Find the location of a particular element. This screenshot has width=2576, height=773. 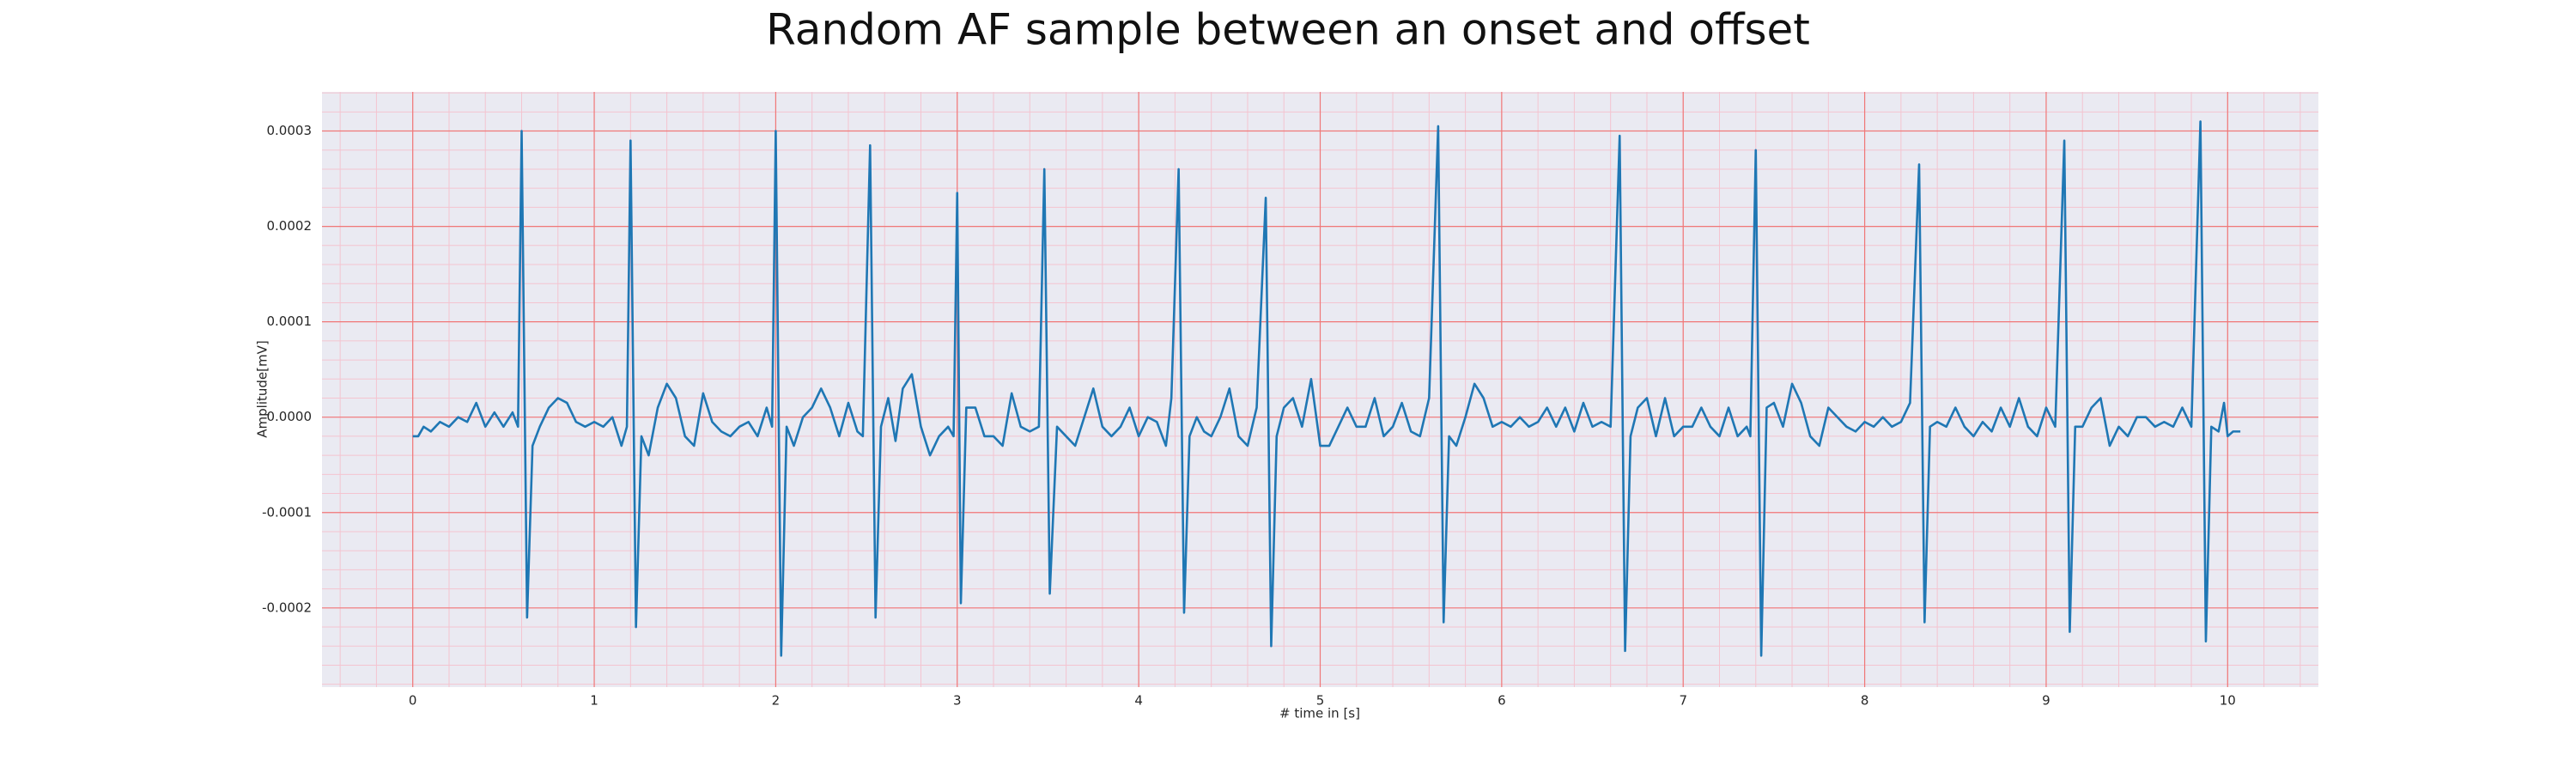

y-tick-label: 0.0001 is located at coordinates (290, 321).